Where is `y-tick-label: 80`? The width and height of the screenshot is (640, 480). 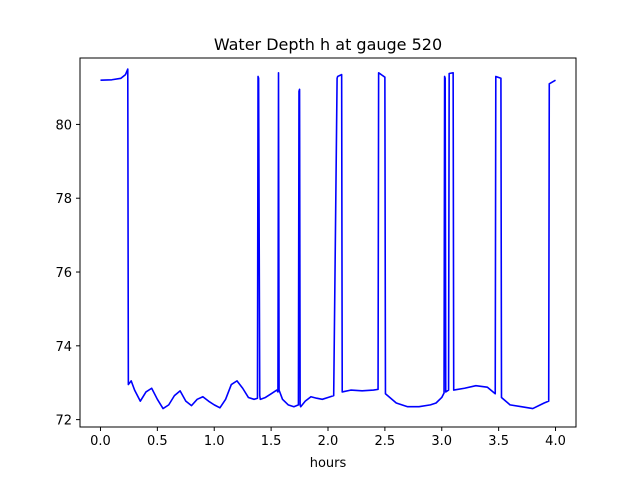
y-tick-label: 80 is located at coordinates (63, 125).